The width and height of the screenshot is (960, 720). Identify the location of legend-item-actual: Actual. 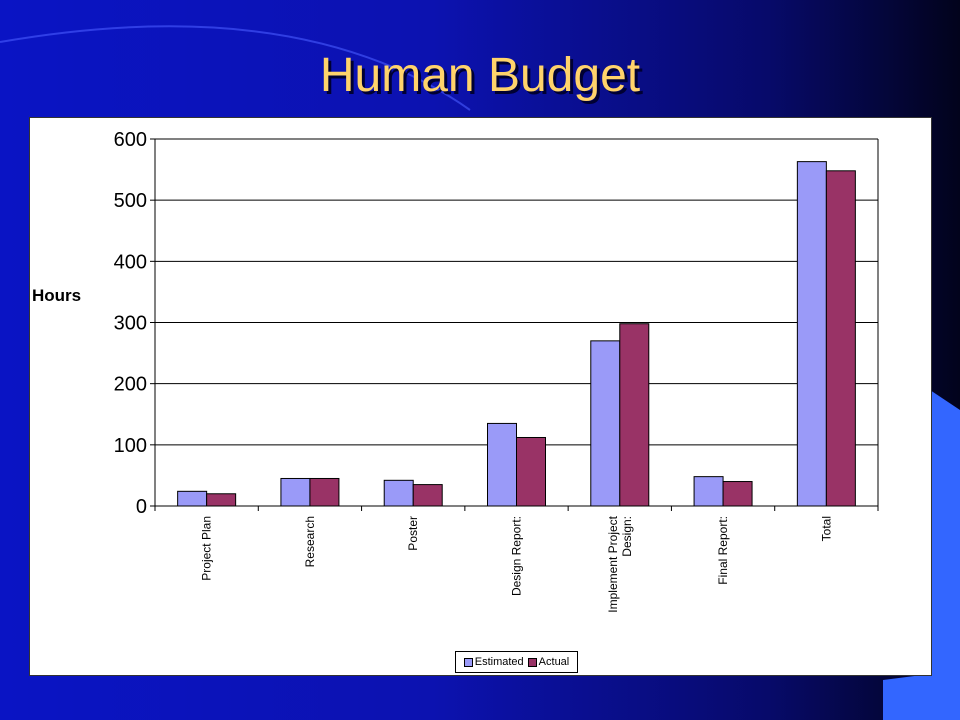
(548, 662).